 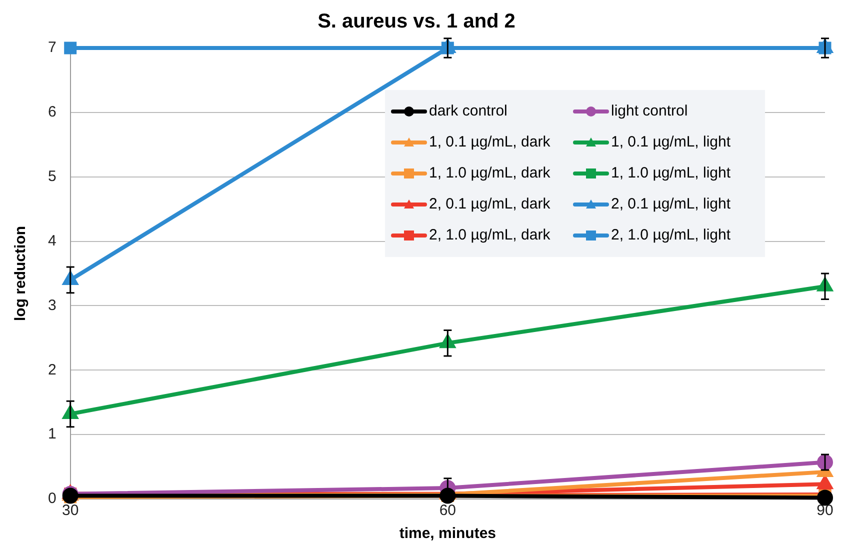 What do you see at coordinates (825, 511) in the screenshot?
I see `x-tick-label: 90` at bounding box center [825, 511].